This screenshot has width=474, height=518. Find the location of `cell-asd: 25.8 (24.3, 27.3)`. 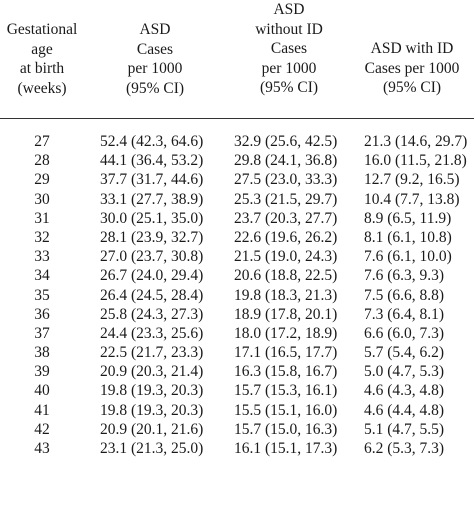

cell-asd: 25.8 (24.3, 27.3) is located at coordinates (152, 314).